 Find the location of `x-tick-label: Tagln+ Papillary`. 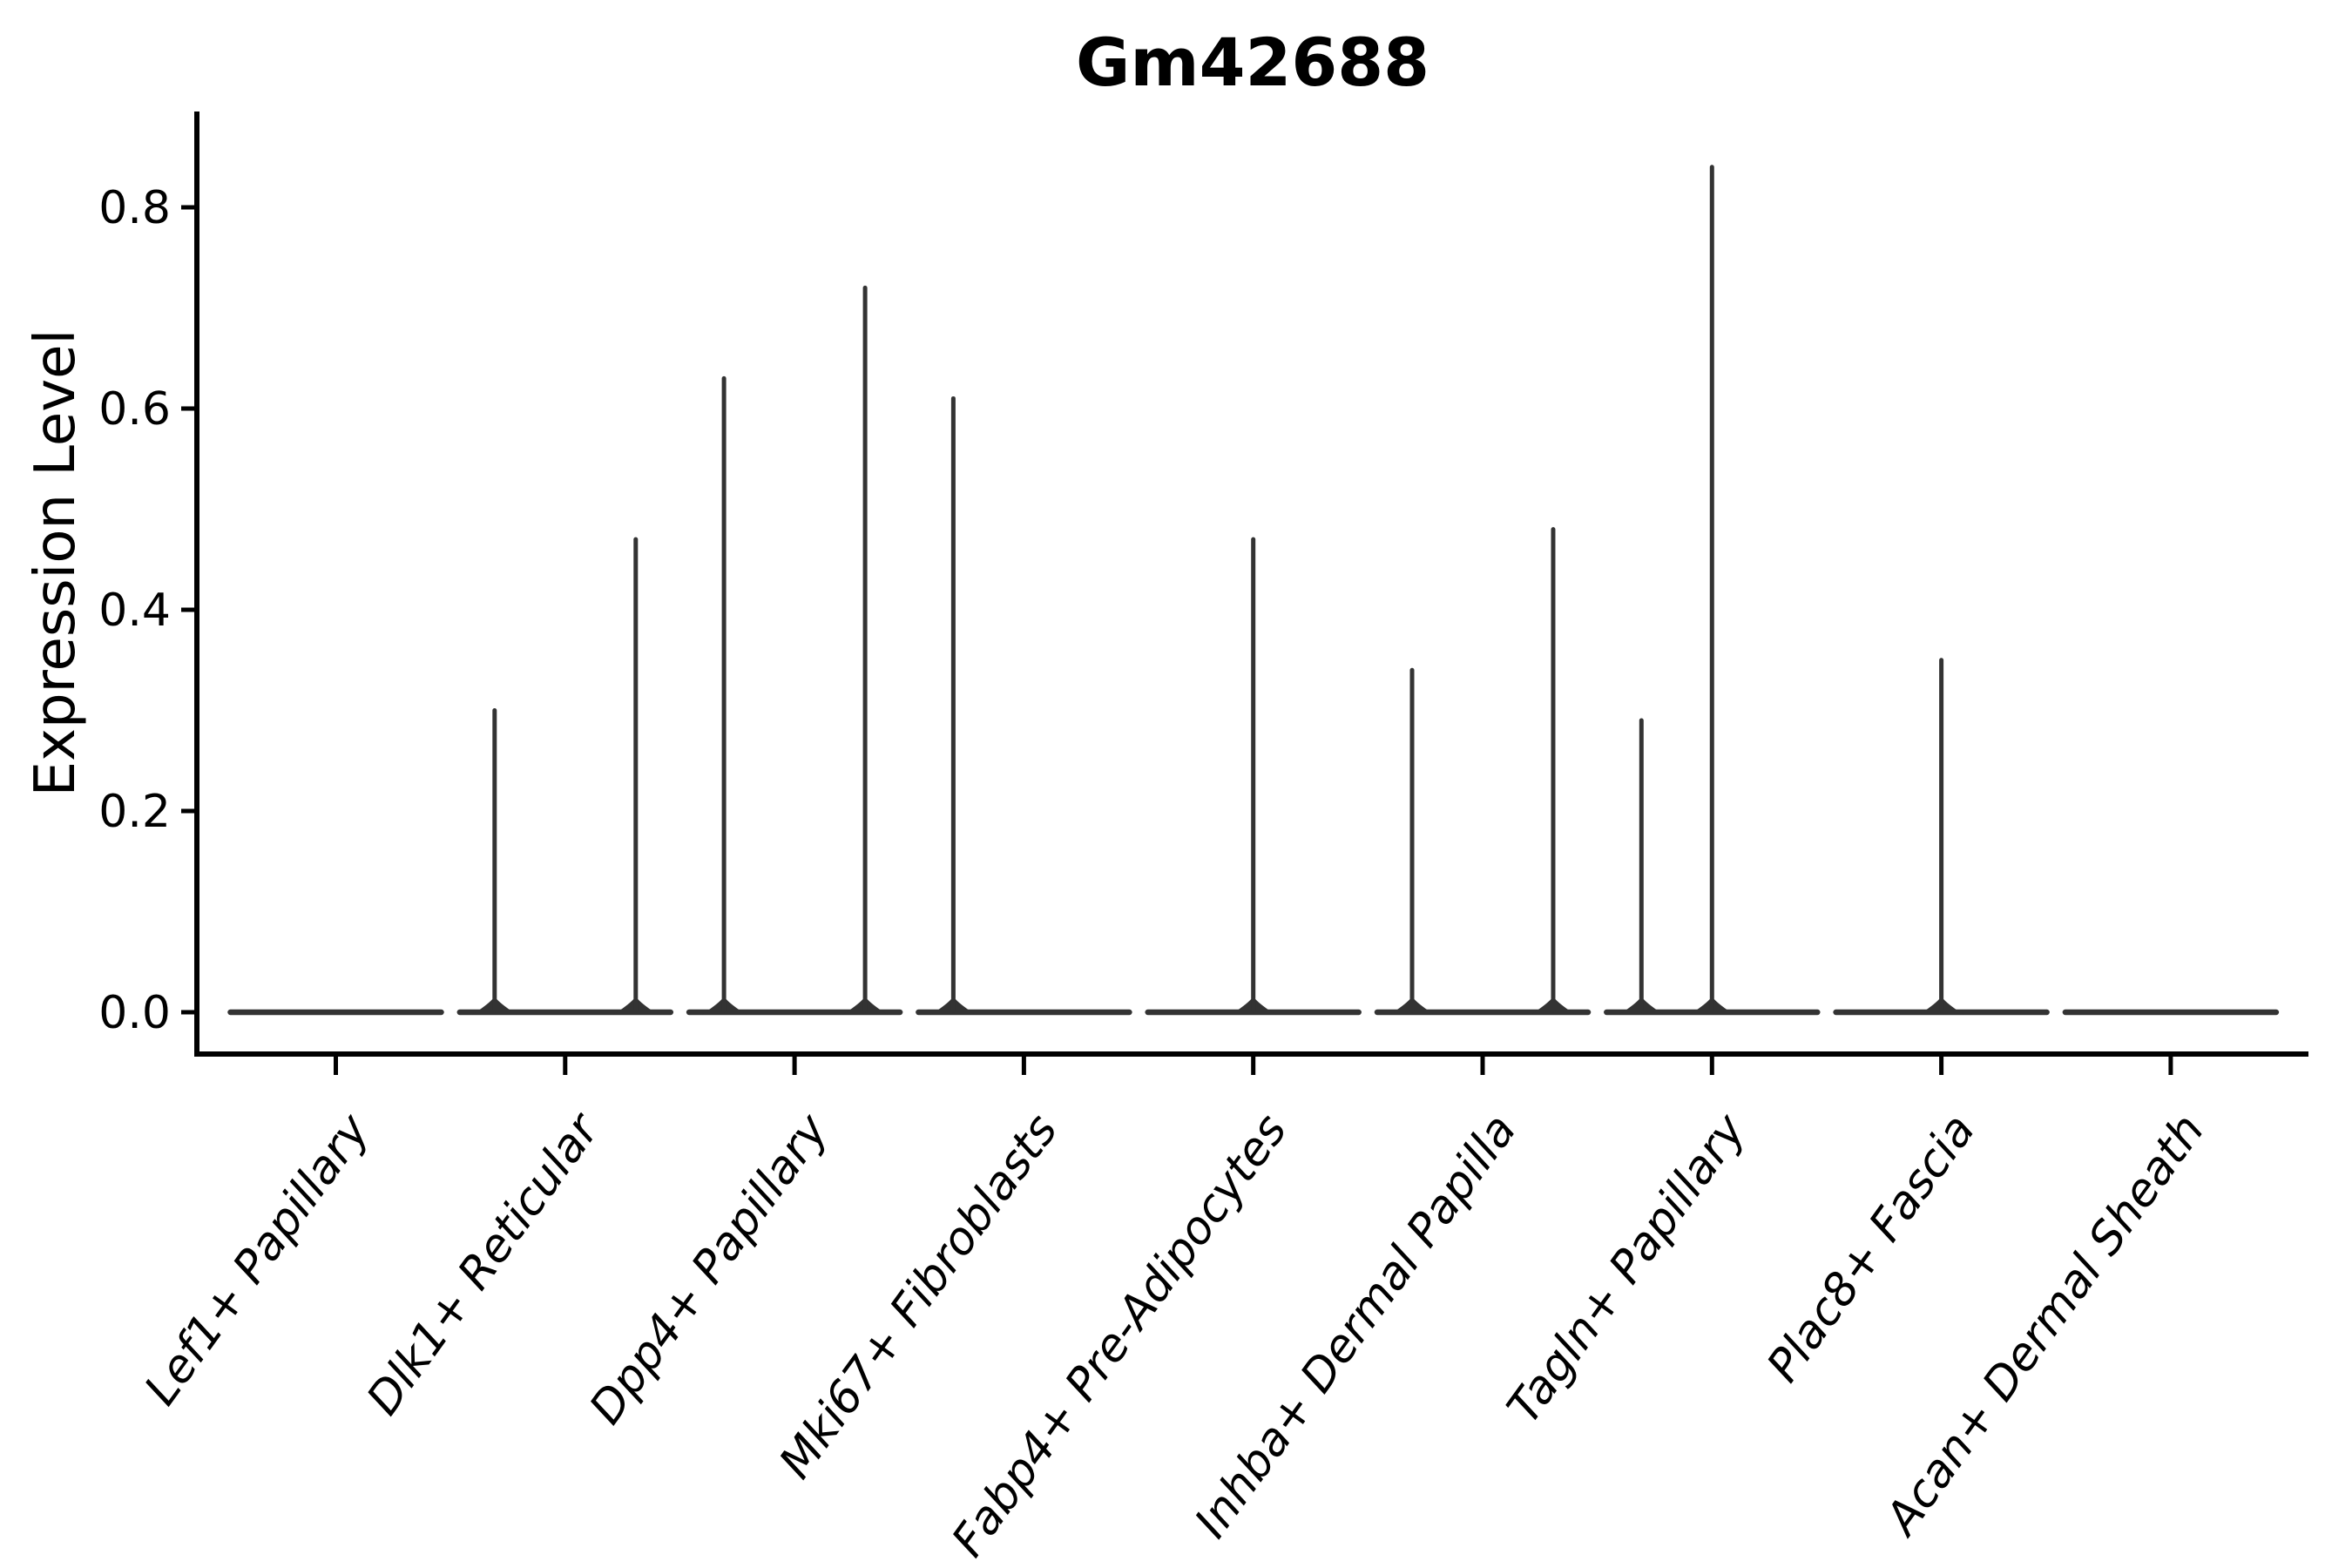

x-tick-label: Tagln+ Papillary is located at coordinates (1626, 1268).